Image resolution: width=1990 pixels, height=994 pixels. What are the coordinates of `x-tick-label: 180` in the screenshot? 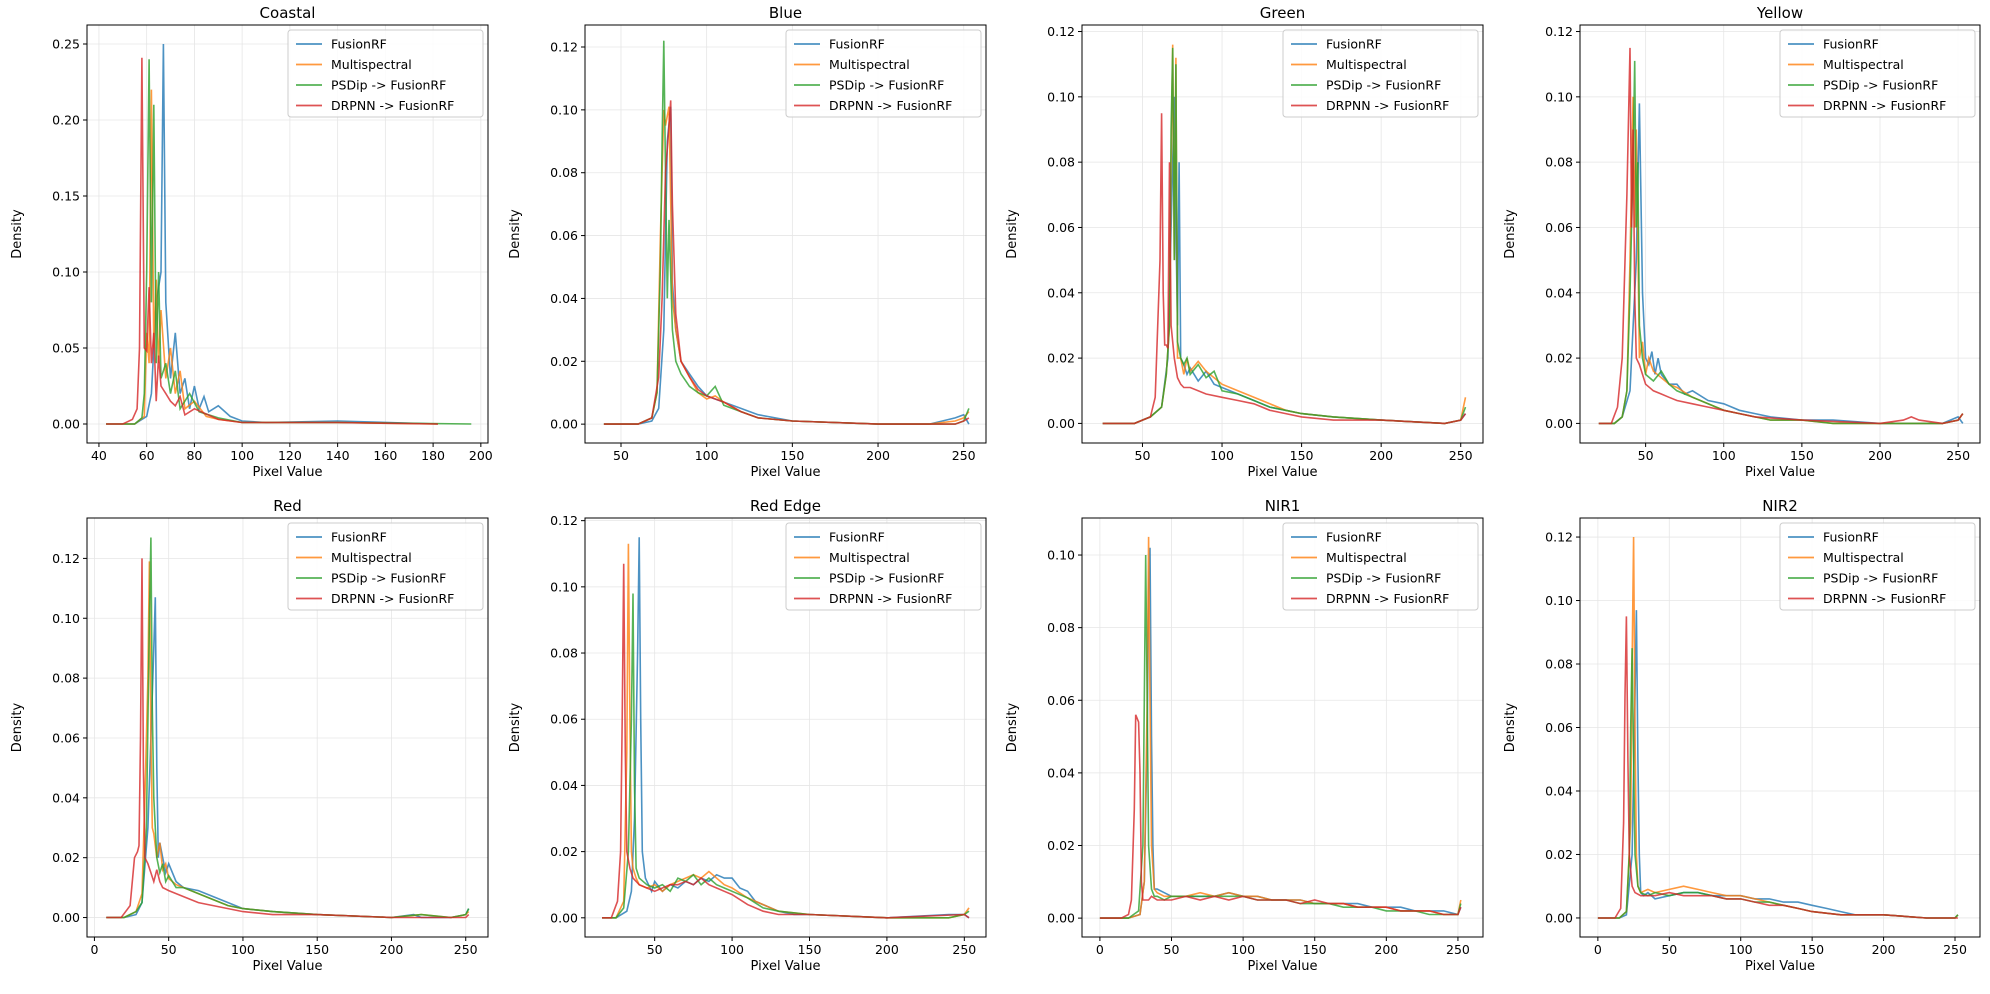 It's located at (433, 455).